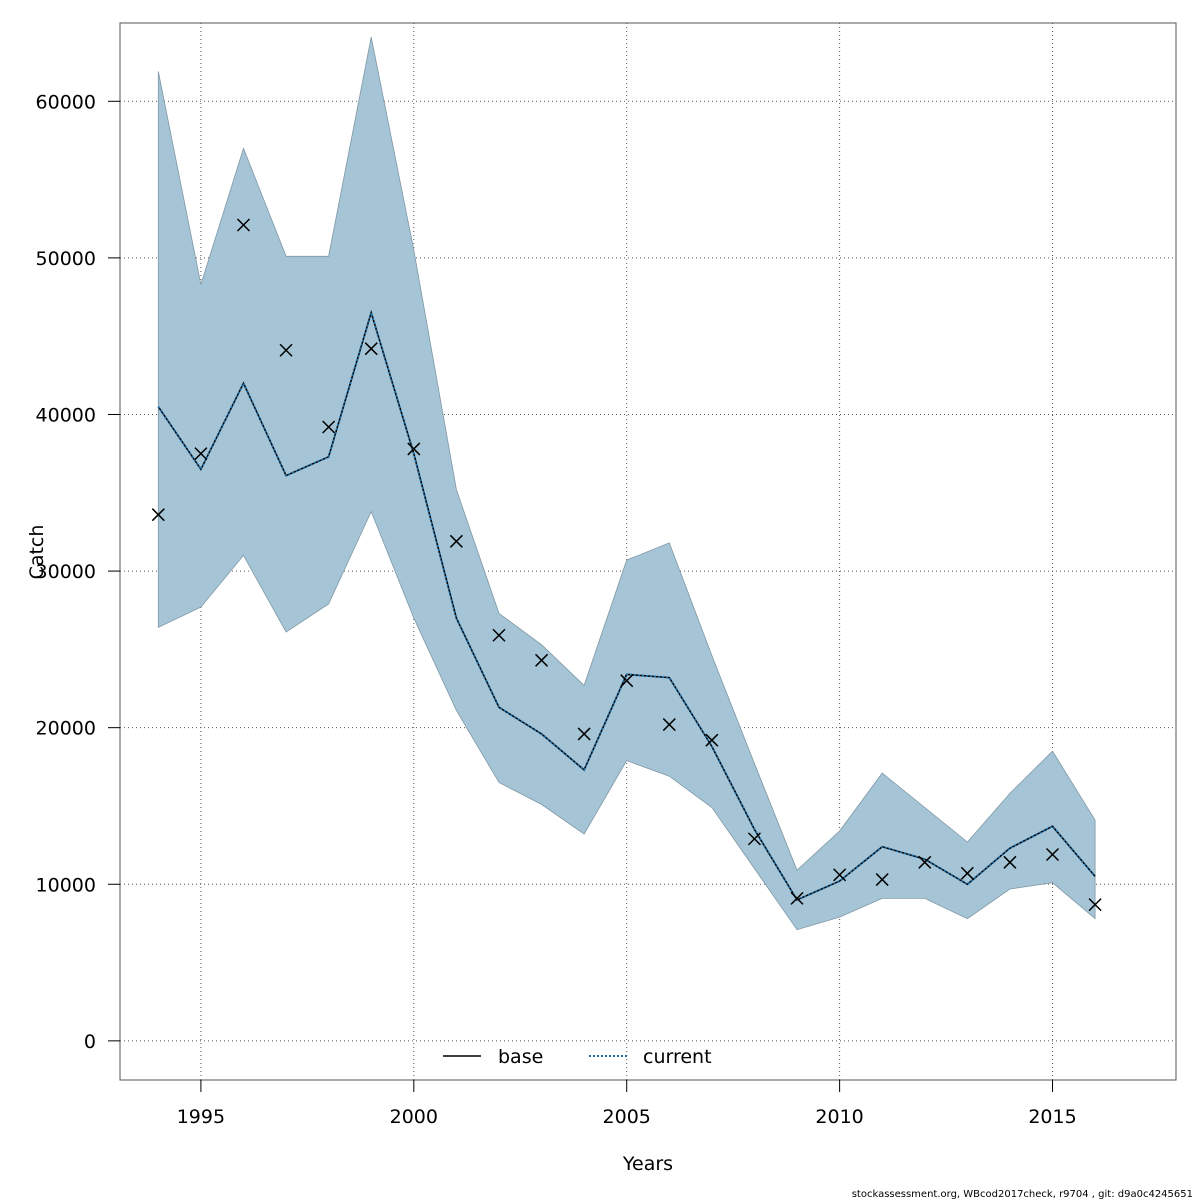 This screenshot has width=1200, height=1200. Describe the element at coordinates (1052, 854) in the screenshot. I see `observed-point-2015` at that location.